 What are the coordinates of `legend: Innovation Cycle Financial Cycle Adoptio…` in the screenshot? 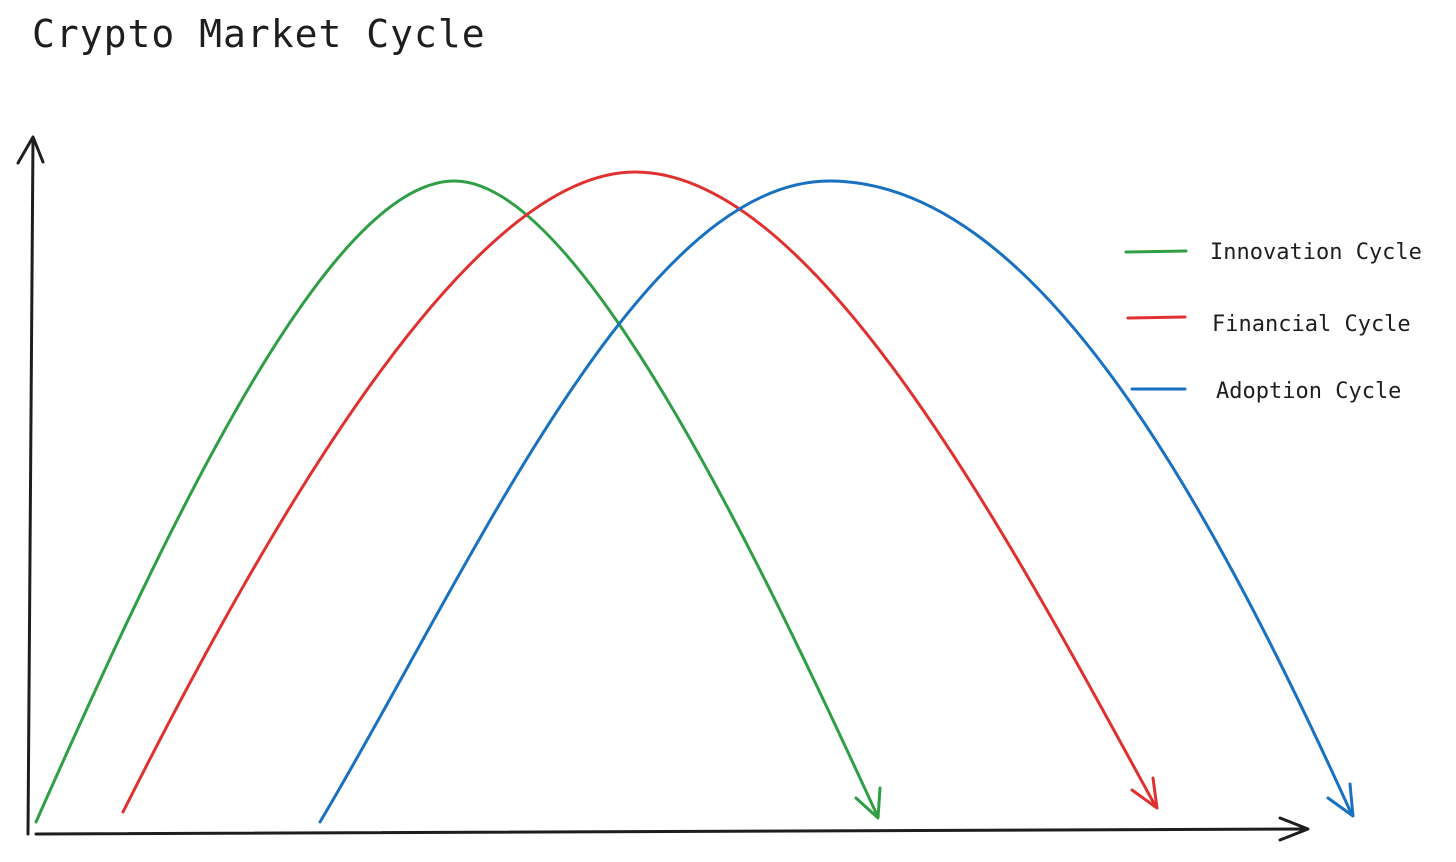 It's located at (1273, 322).